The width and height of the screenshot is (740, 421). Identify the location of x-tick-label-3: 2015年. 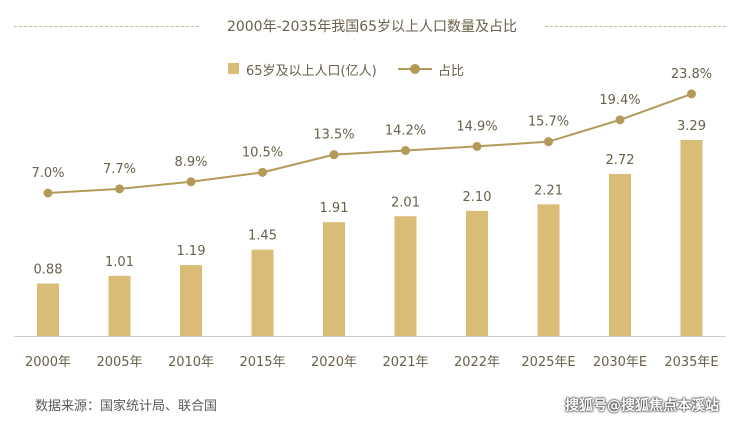
(262, 362).